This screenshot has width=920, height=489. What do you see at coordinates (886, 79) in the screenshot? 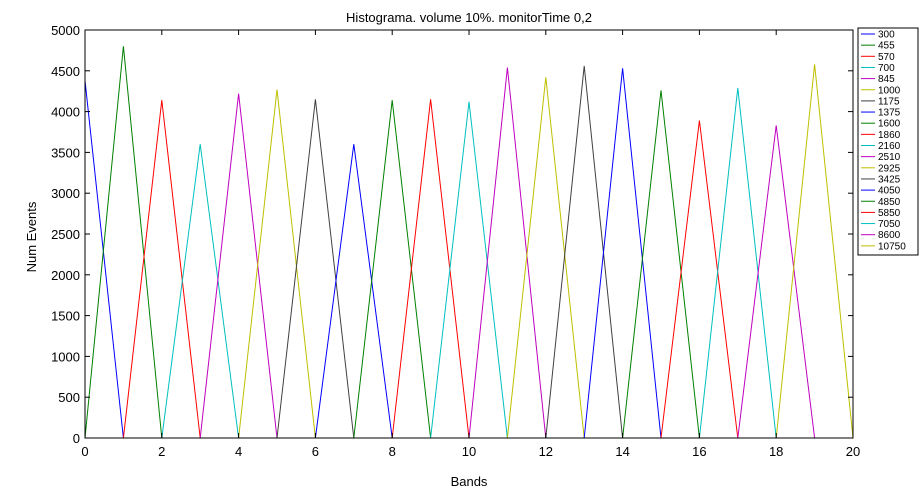
I see `legend-label-845: 845` at bounding box center [886, 79].